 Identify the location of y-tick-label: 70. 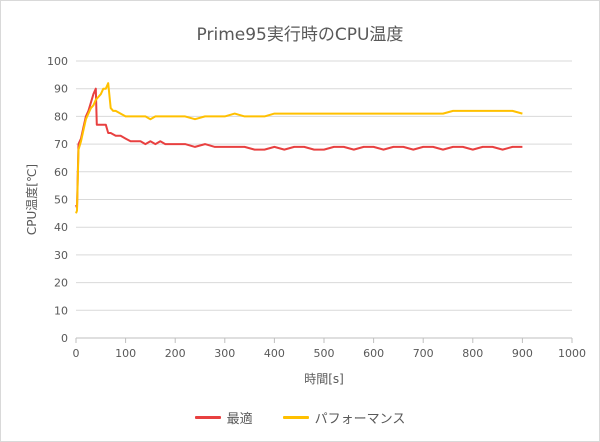
(61, 144).